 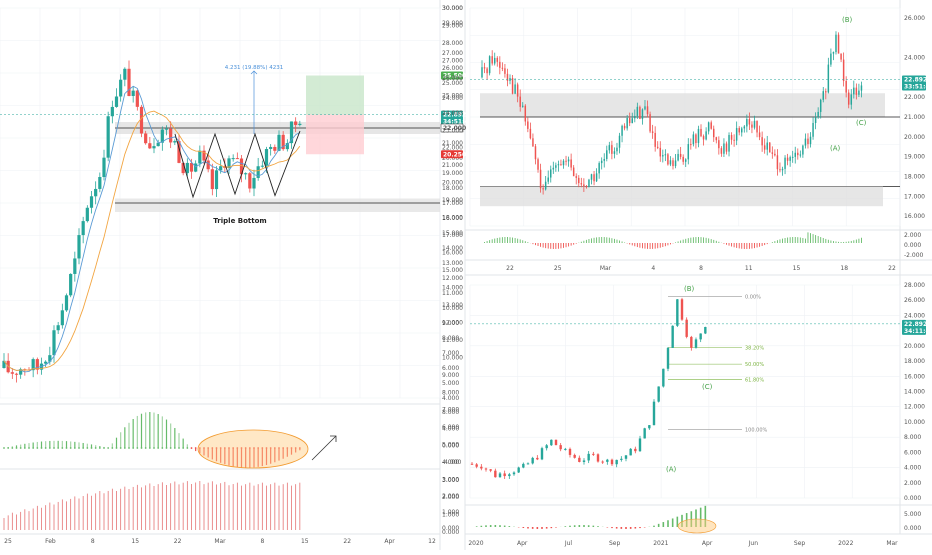 What do you see at coordinates (277, 205) in the screenshot?
I see `left-support-zone` at bounding box center [277, 205].